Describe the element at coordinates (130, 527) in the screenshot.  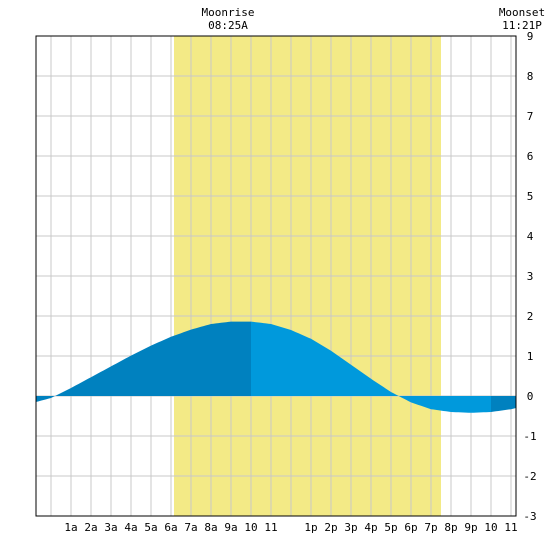
I see `x-tick-label: 4a` at that location.